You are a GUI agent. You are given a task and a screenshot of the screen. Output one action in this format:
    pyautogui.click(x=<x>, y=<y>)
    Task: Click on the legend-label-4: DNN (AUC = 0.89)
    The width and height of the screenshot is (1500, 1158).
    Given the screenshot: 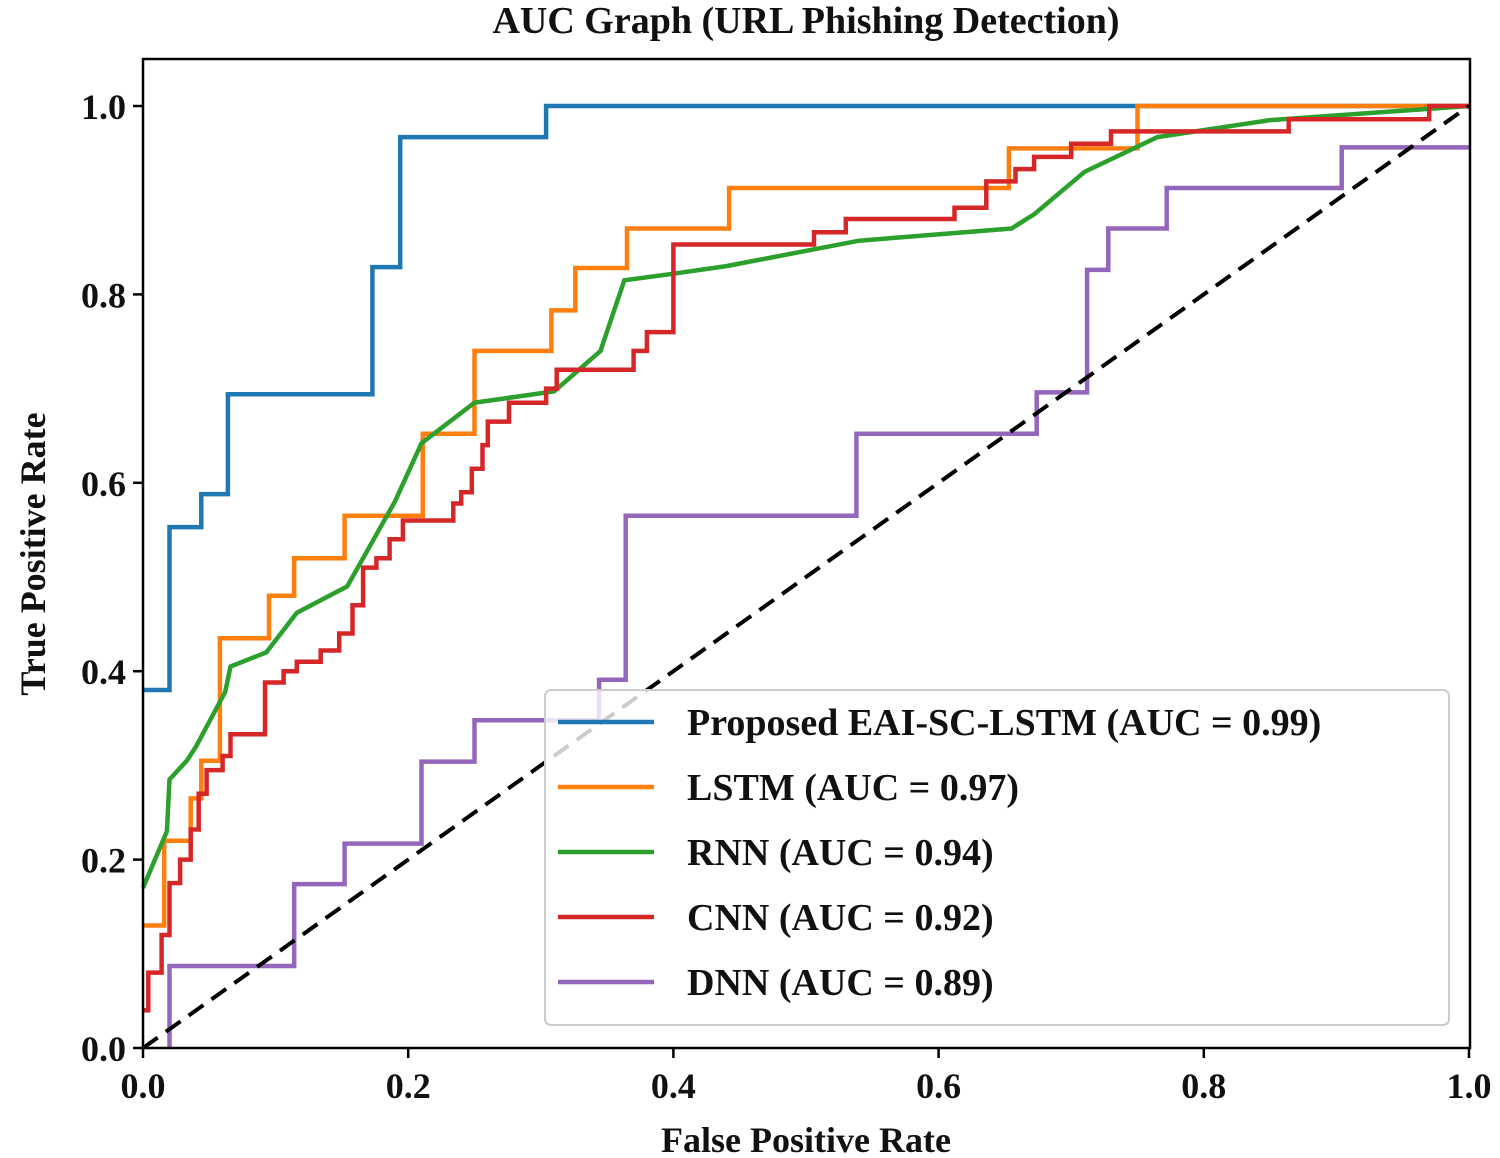 What is the action you would take?
    pyautogui.click(x=840, y=983)
    